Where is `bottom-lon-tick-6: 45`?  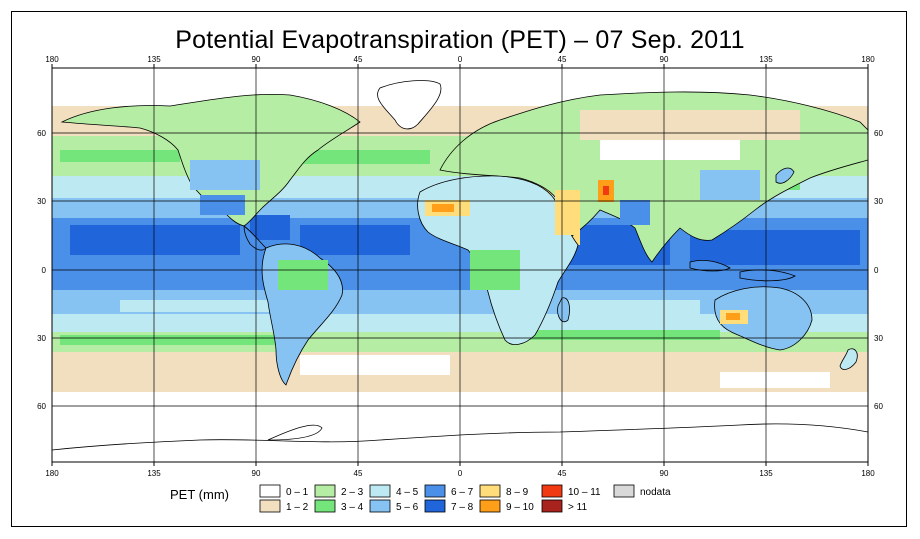
bottom-lon-tick-6: 45 is located at coordinates (562, 473).